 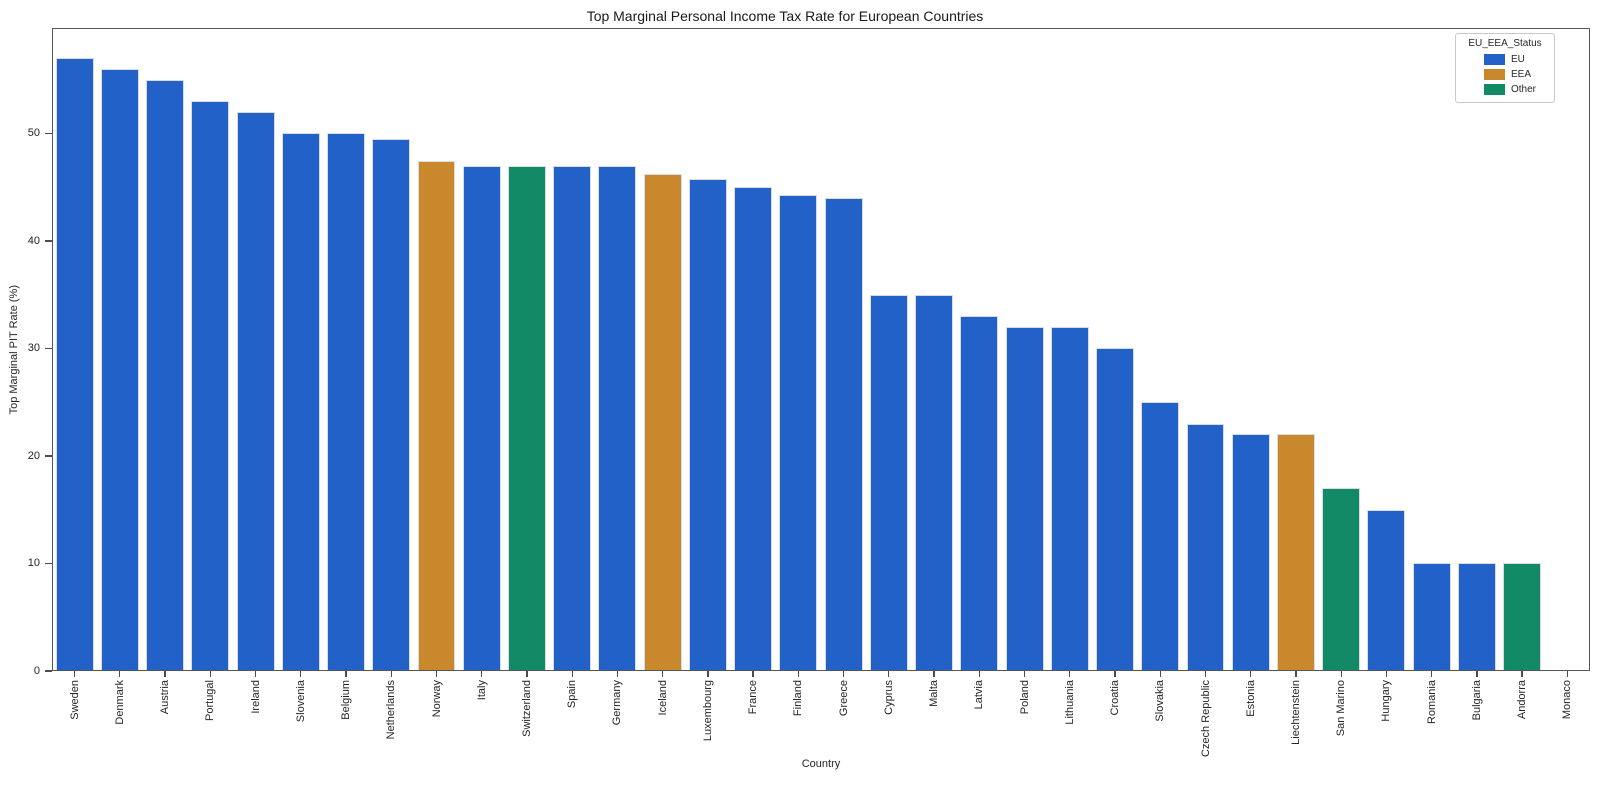 What do you see at coordinates (210, 386) in the screenshot?
I see `bar-portugal` at bounding box center [210, 386].